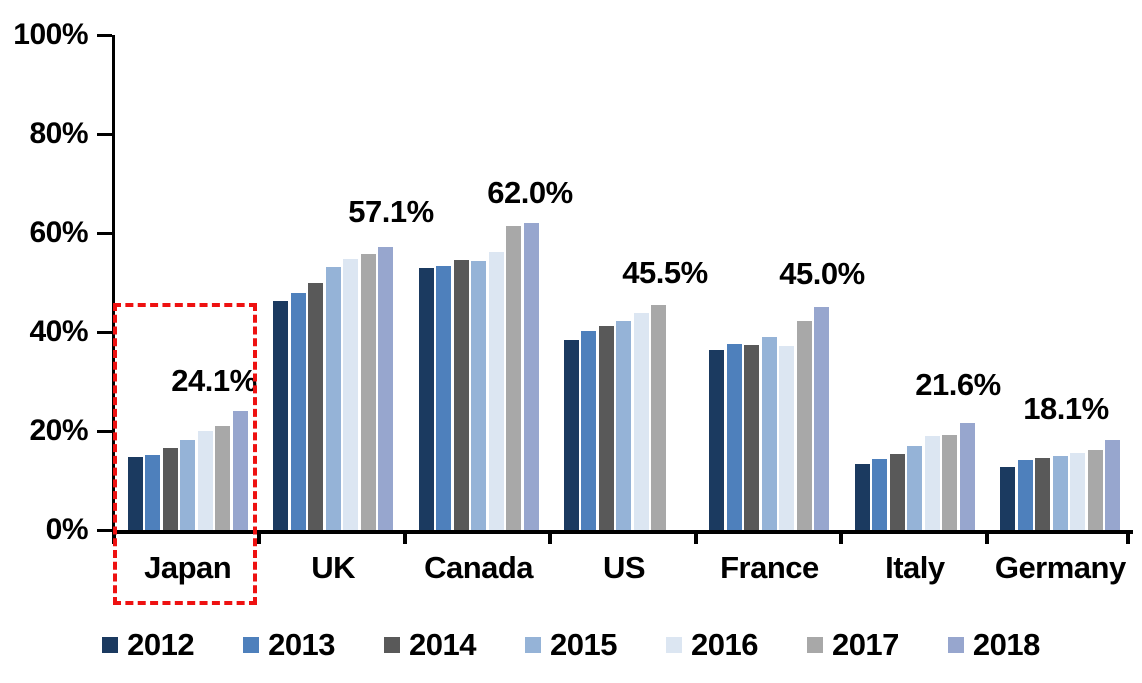 Image resolution: width=1142 pixels, height=683 pixels. Describe the element at coordinates (1066, 408) in the screenshot. I see `data-label-germany: 18.1%` at that location.